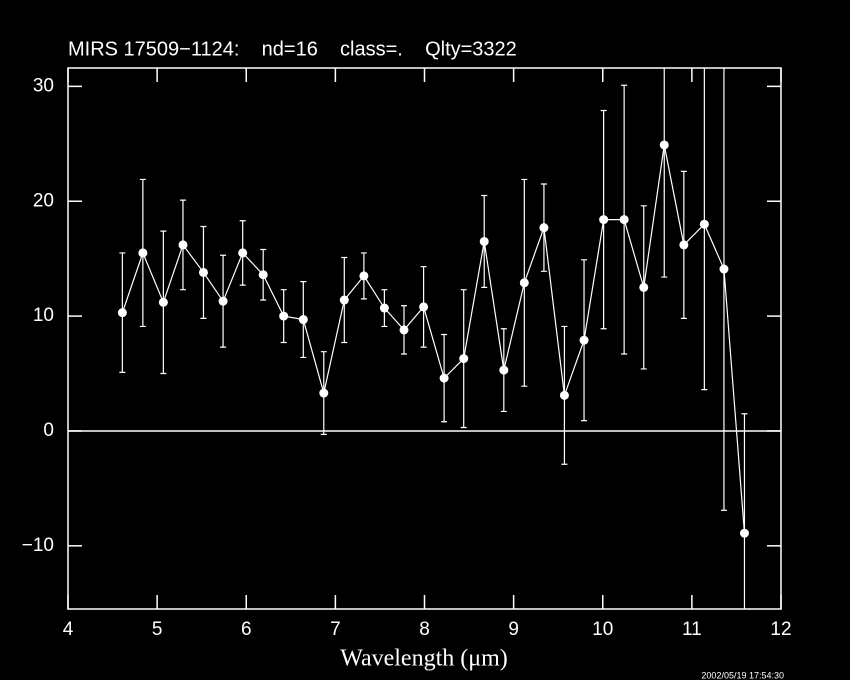 Image resolution: width=850 pixels, height=680 pixels. What do you see at coordinates (246, 629) in the screenshot?
I see `x-tick-label: 6` at bounding box center [246, 629].